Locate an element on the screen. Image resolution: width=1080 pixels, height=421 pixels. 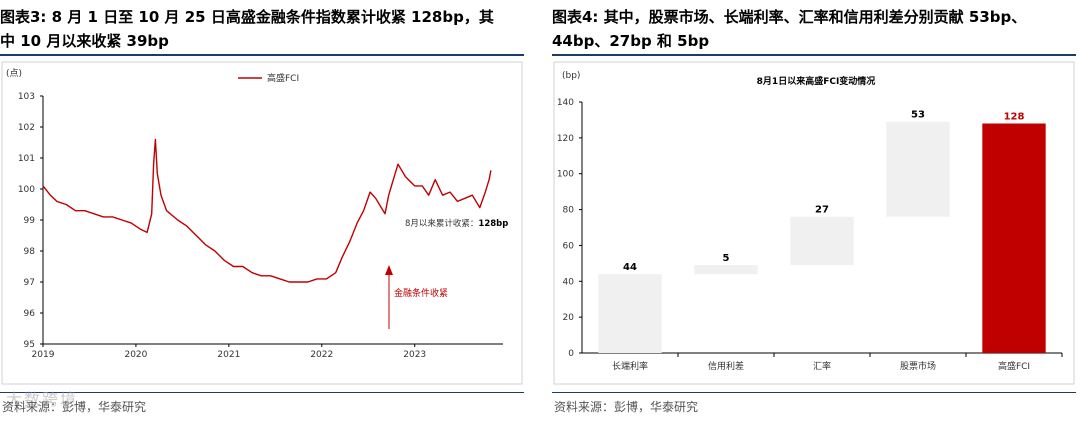
y-axis-unit-label: (bp) is located at coordinates (571, 76).